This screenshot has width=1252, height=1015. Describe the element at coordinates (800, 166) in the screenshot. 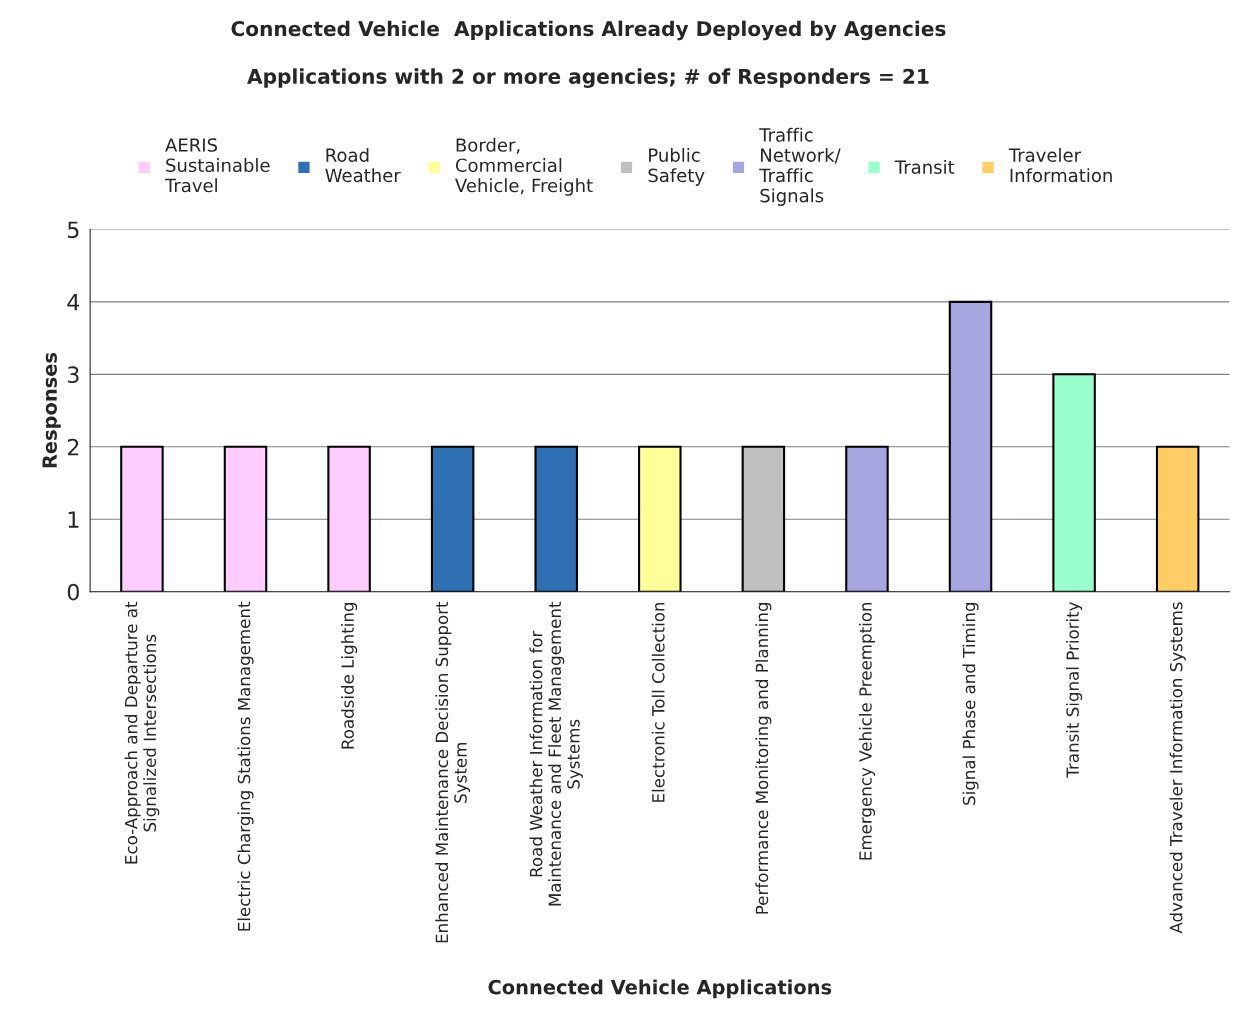

I see `legend-label: Traffic Network/ Traffic Signals` at that location.